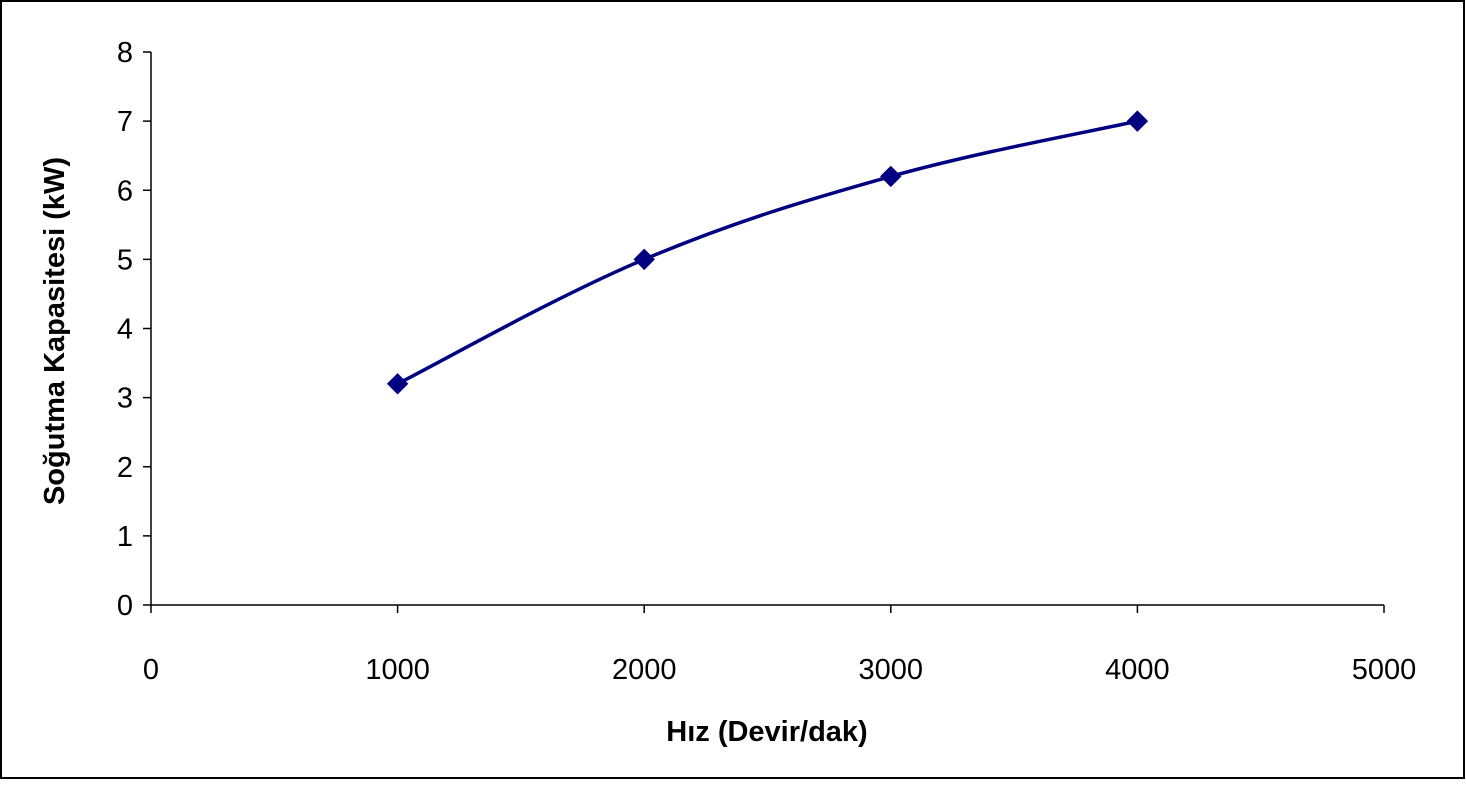  Describe the element at coordinates (125, 122) in the screenshot. I see `y-tick-label: 7` at that location.